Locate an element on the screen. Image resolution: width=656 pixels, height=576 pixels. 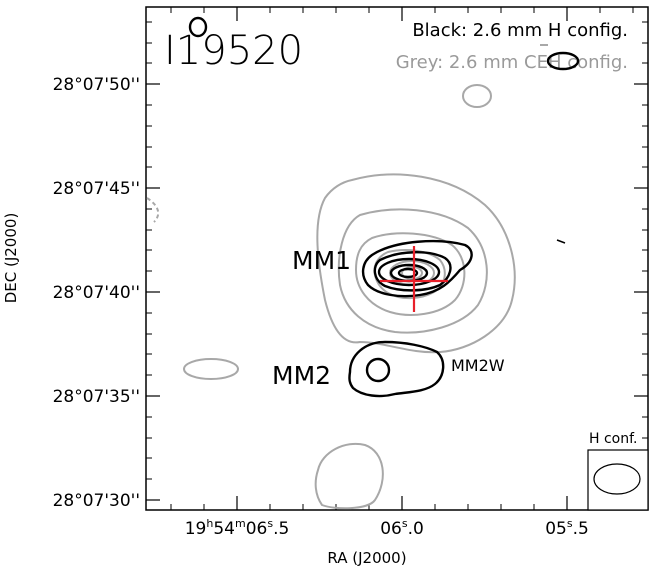
black-blob-top-right is located at coordinates (563, 61).